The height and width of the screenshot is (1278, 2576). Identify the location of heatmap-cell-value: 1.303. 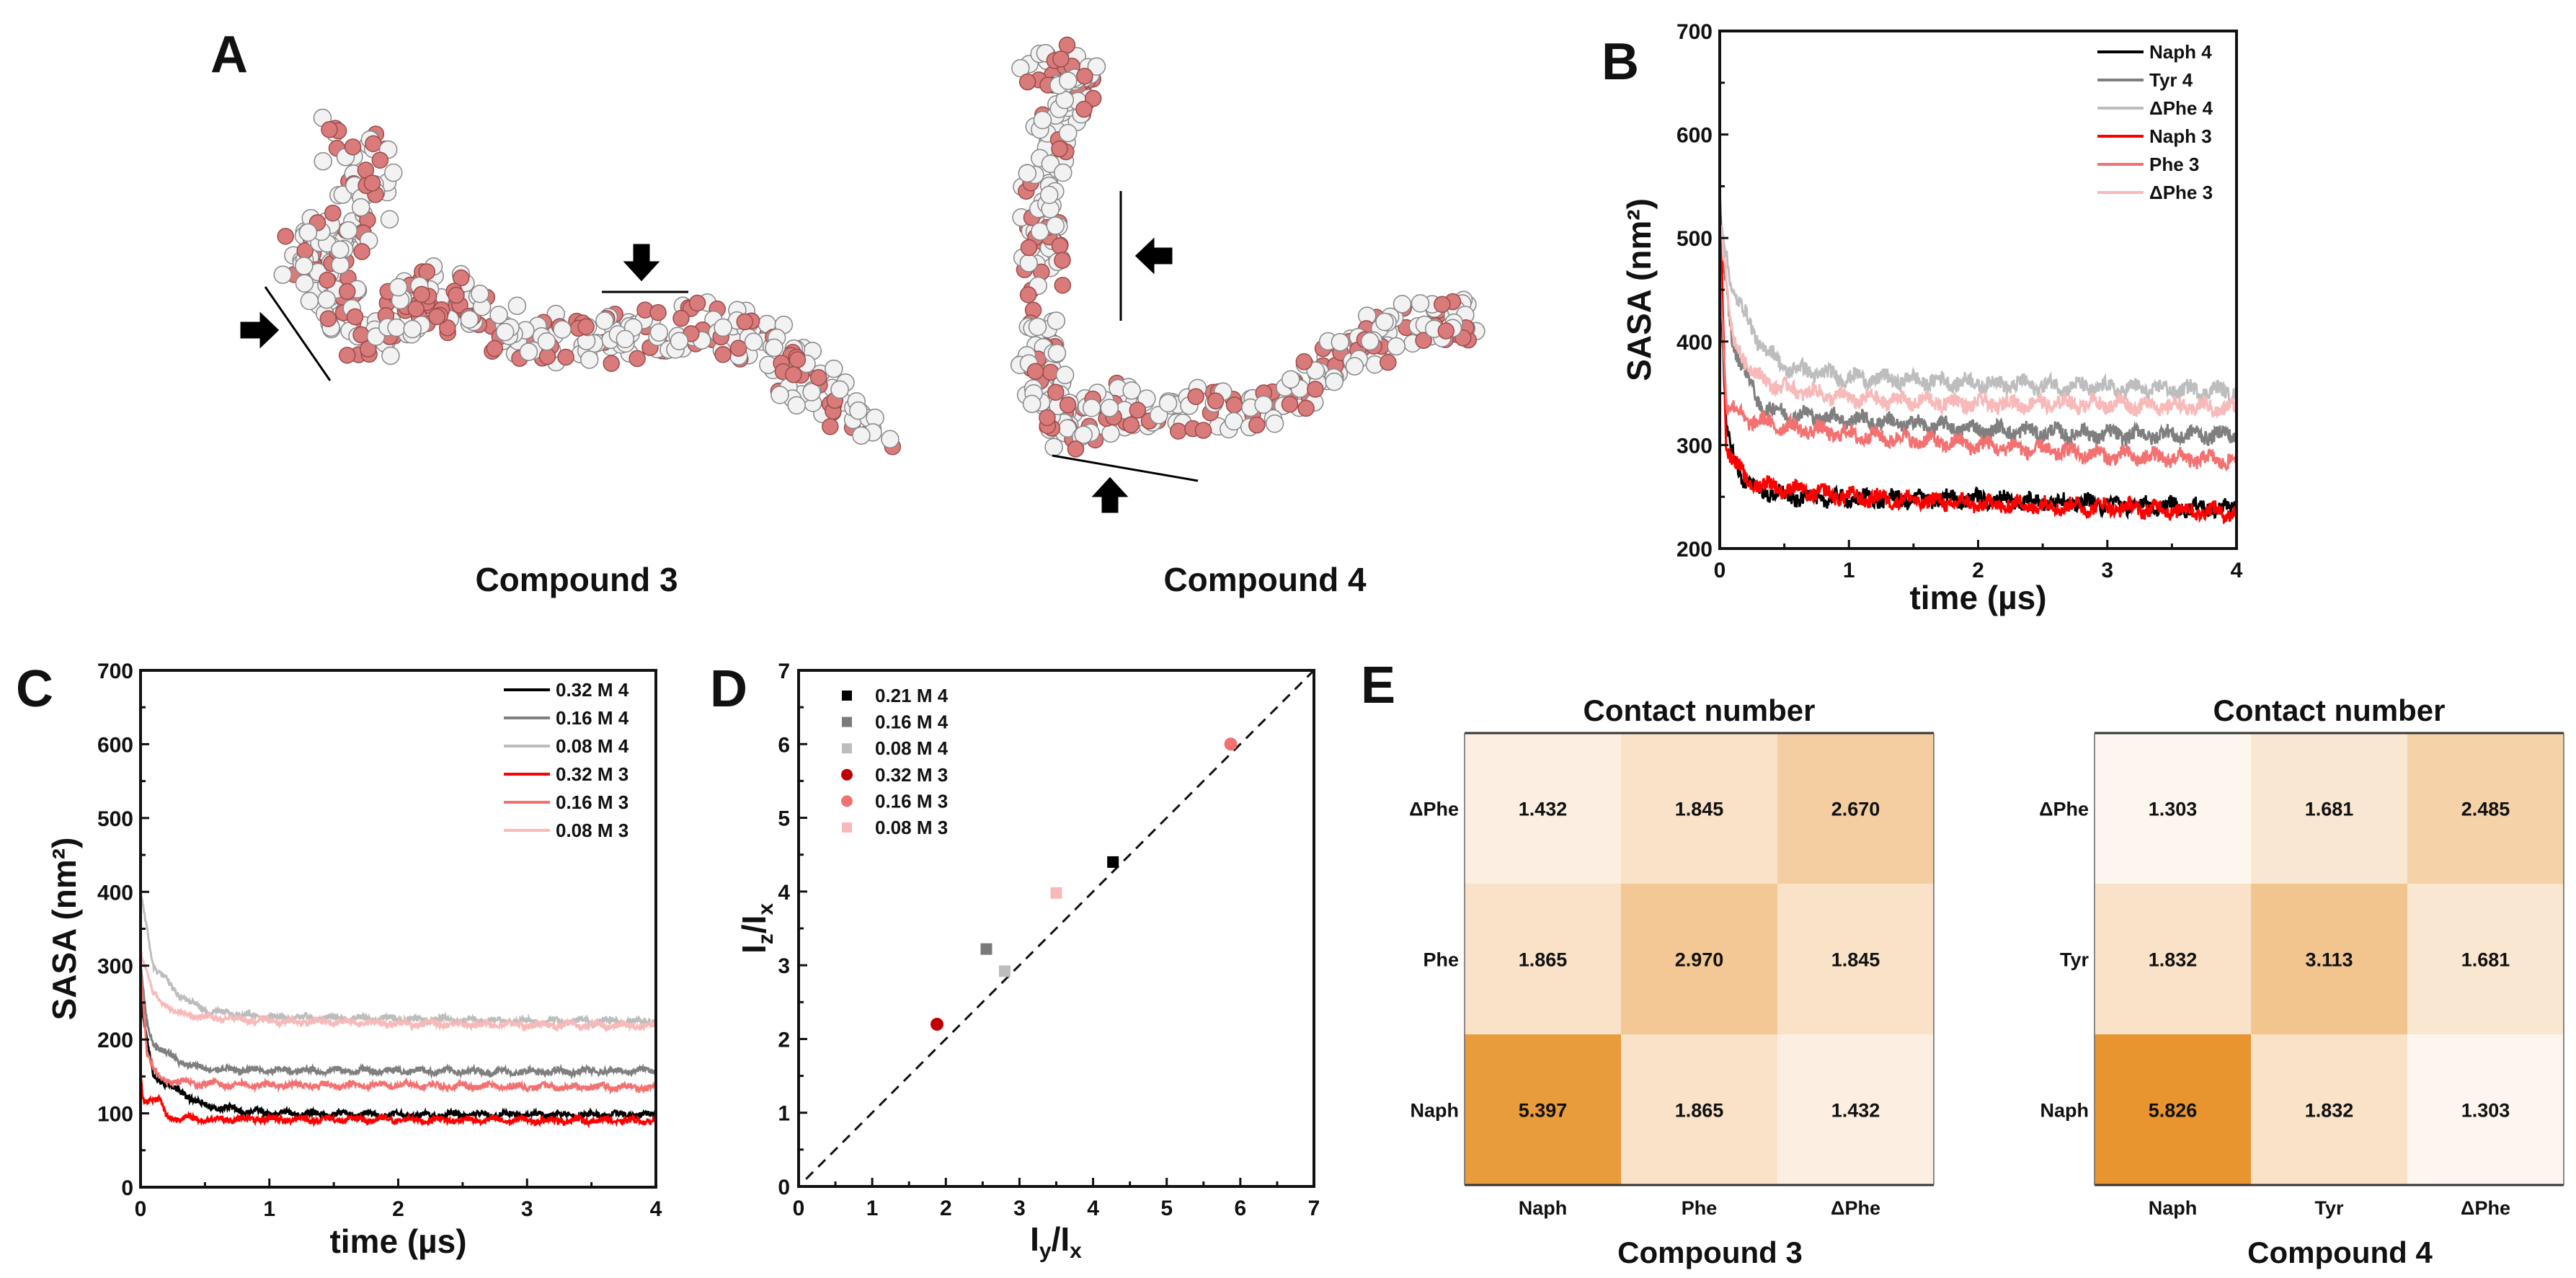
(2485, 1111).